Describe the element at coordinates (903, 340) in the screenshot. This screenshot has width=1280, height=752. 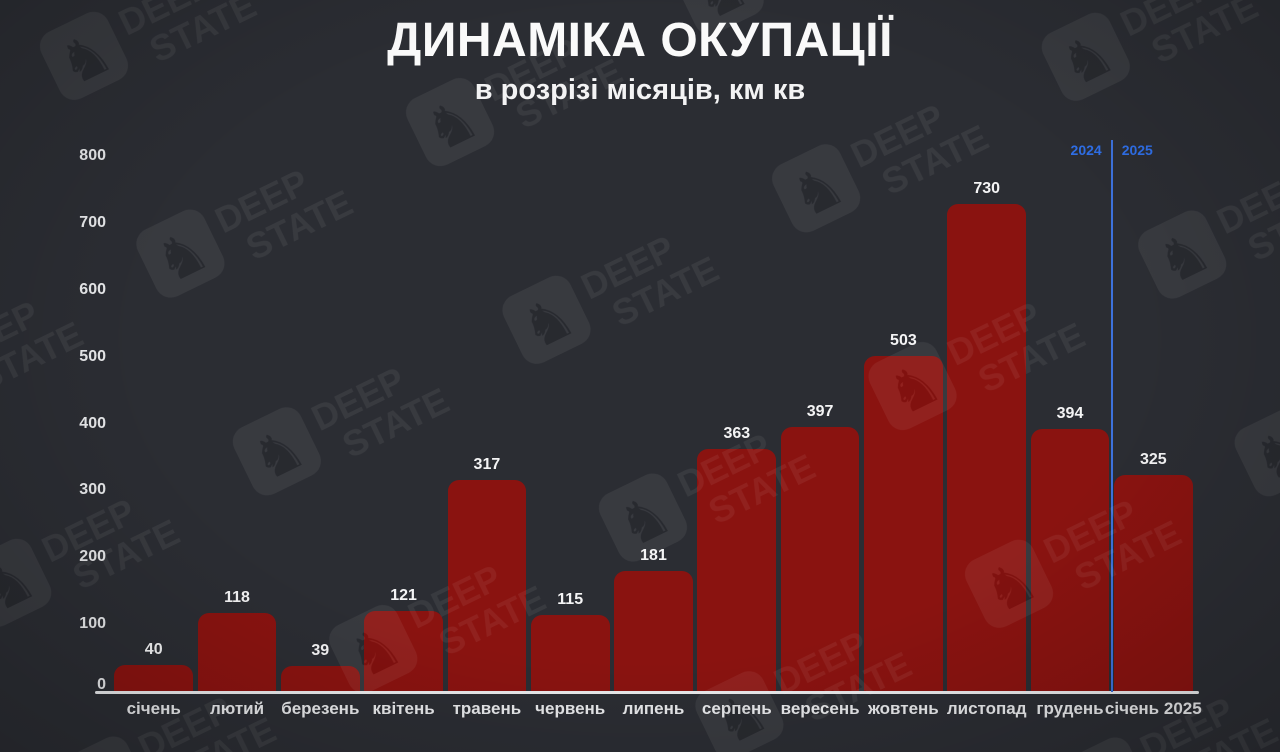
I see `value-label: 503` at that location.